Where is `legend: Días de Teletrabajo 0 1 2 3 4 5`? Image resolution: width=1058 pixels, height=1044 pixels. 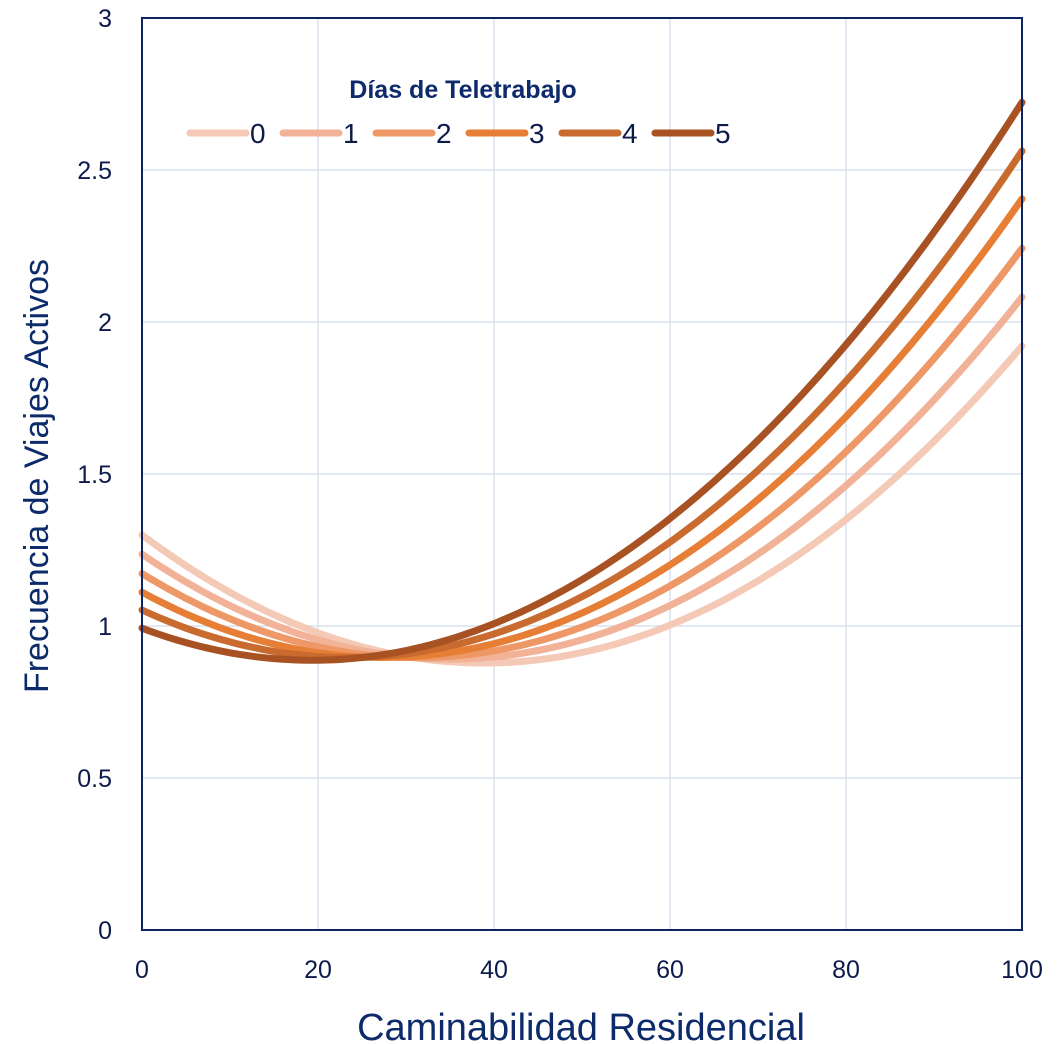
legend: Días de Teletrabajo 0 1 2 3 4 5 is located at coordinates (458, 112).